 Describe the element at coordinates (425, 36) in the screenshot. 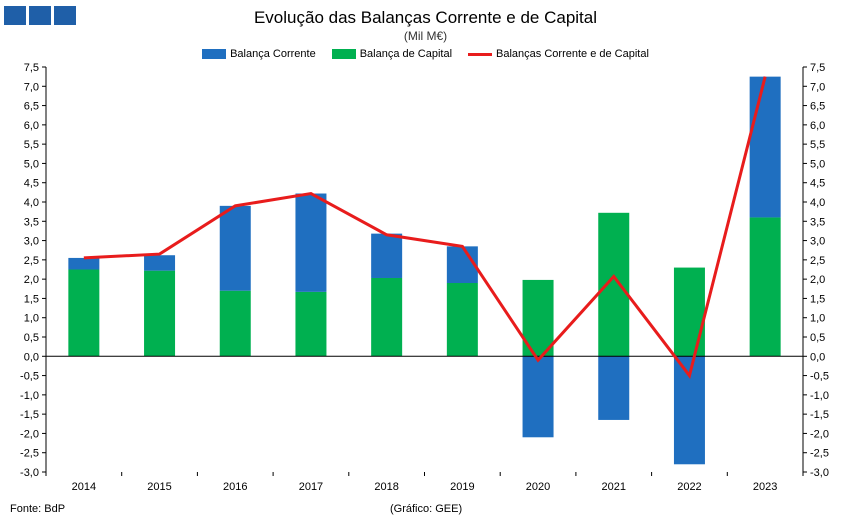

I see `chart-subtitle: (Mil M€)` at that location.